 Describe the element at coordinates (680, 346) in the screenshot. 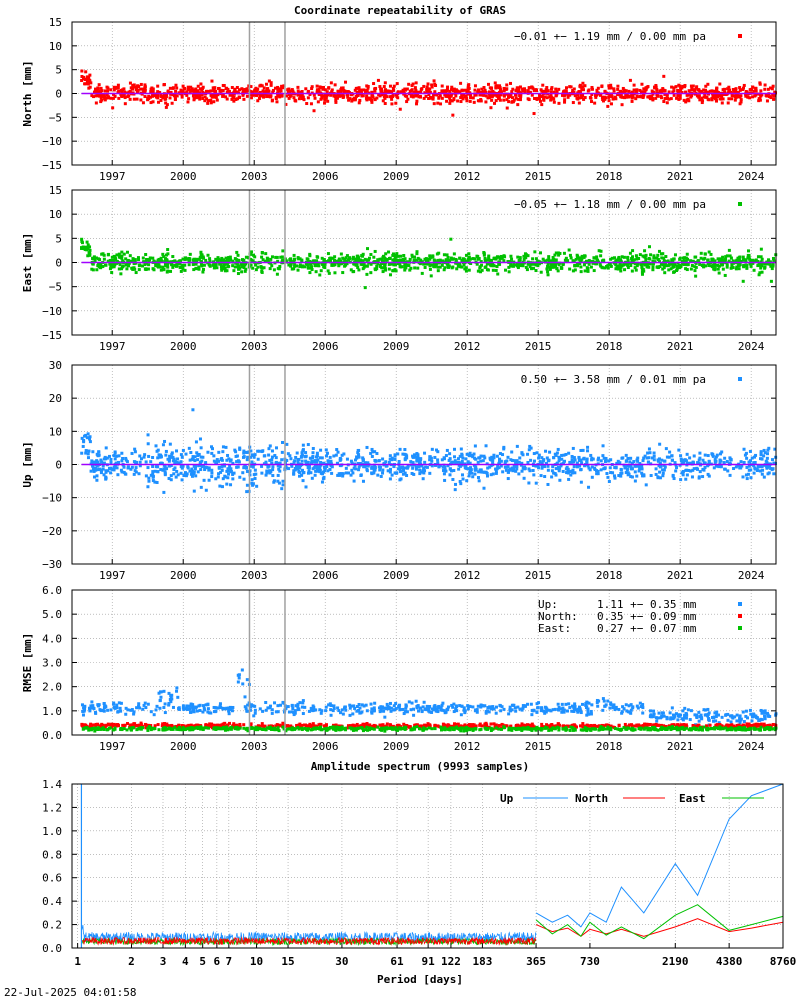

I see `x-tick-label: 2021` at that location.